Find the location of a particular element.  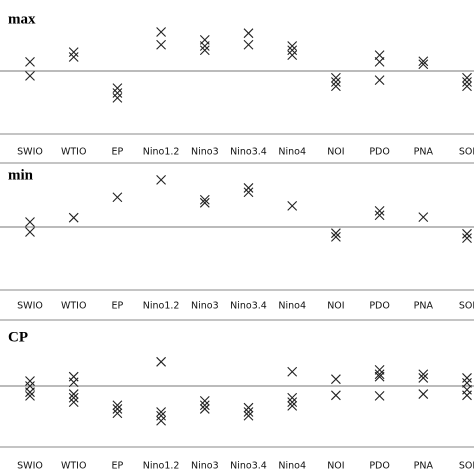

panel-title: CP is located at coordinates (18, 337).